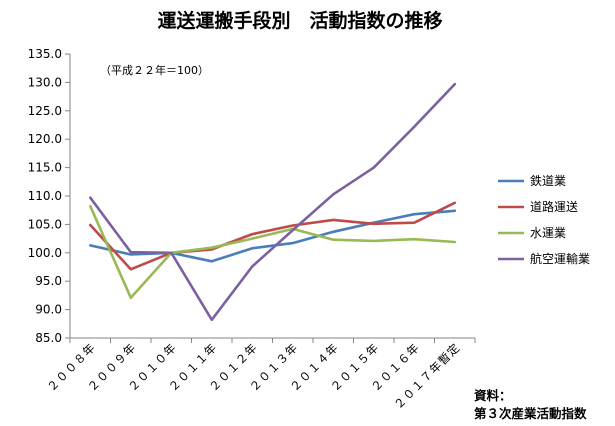 The height and width of the screenshot is (426, 615). What do you see at coordinates (48, 338) in the screenshot?
I see `y-tick-label: 85.0` at bounding box center [48, 338].